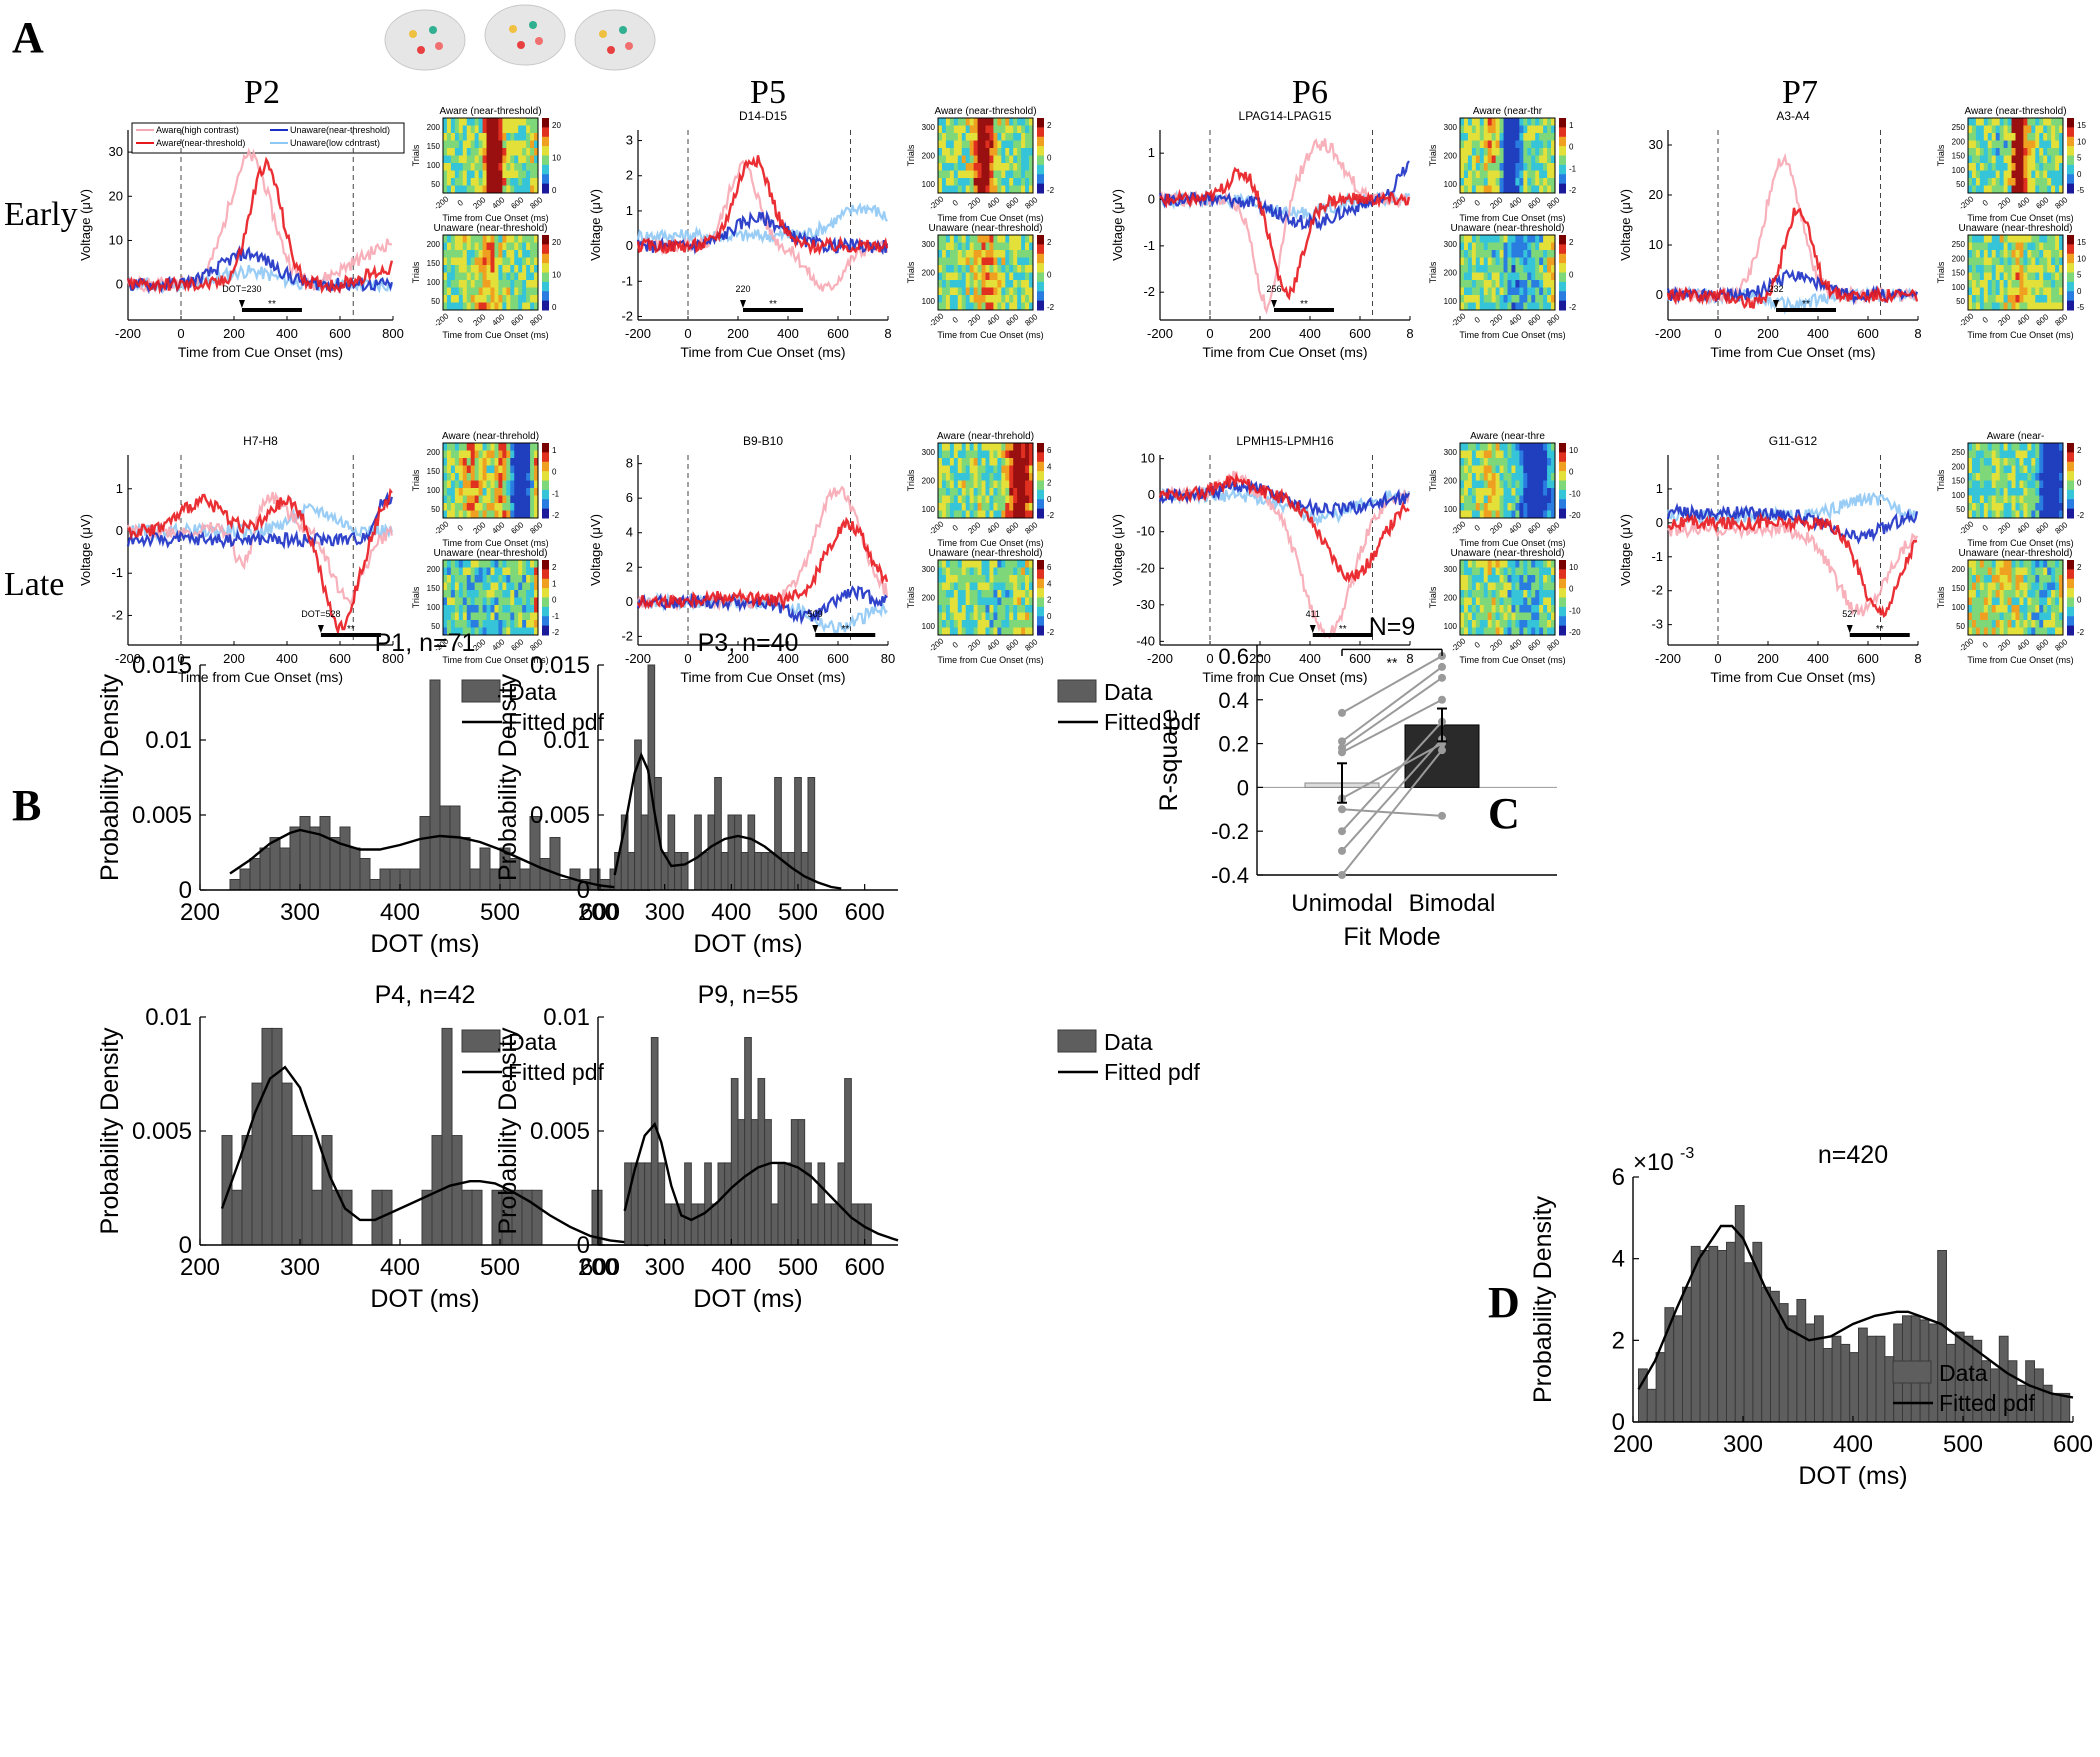  What do you see at coordinates (629, 497) in the screenshot?
I see `y-tick-label: 6` at bounding box center [629, 497].